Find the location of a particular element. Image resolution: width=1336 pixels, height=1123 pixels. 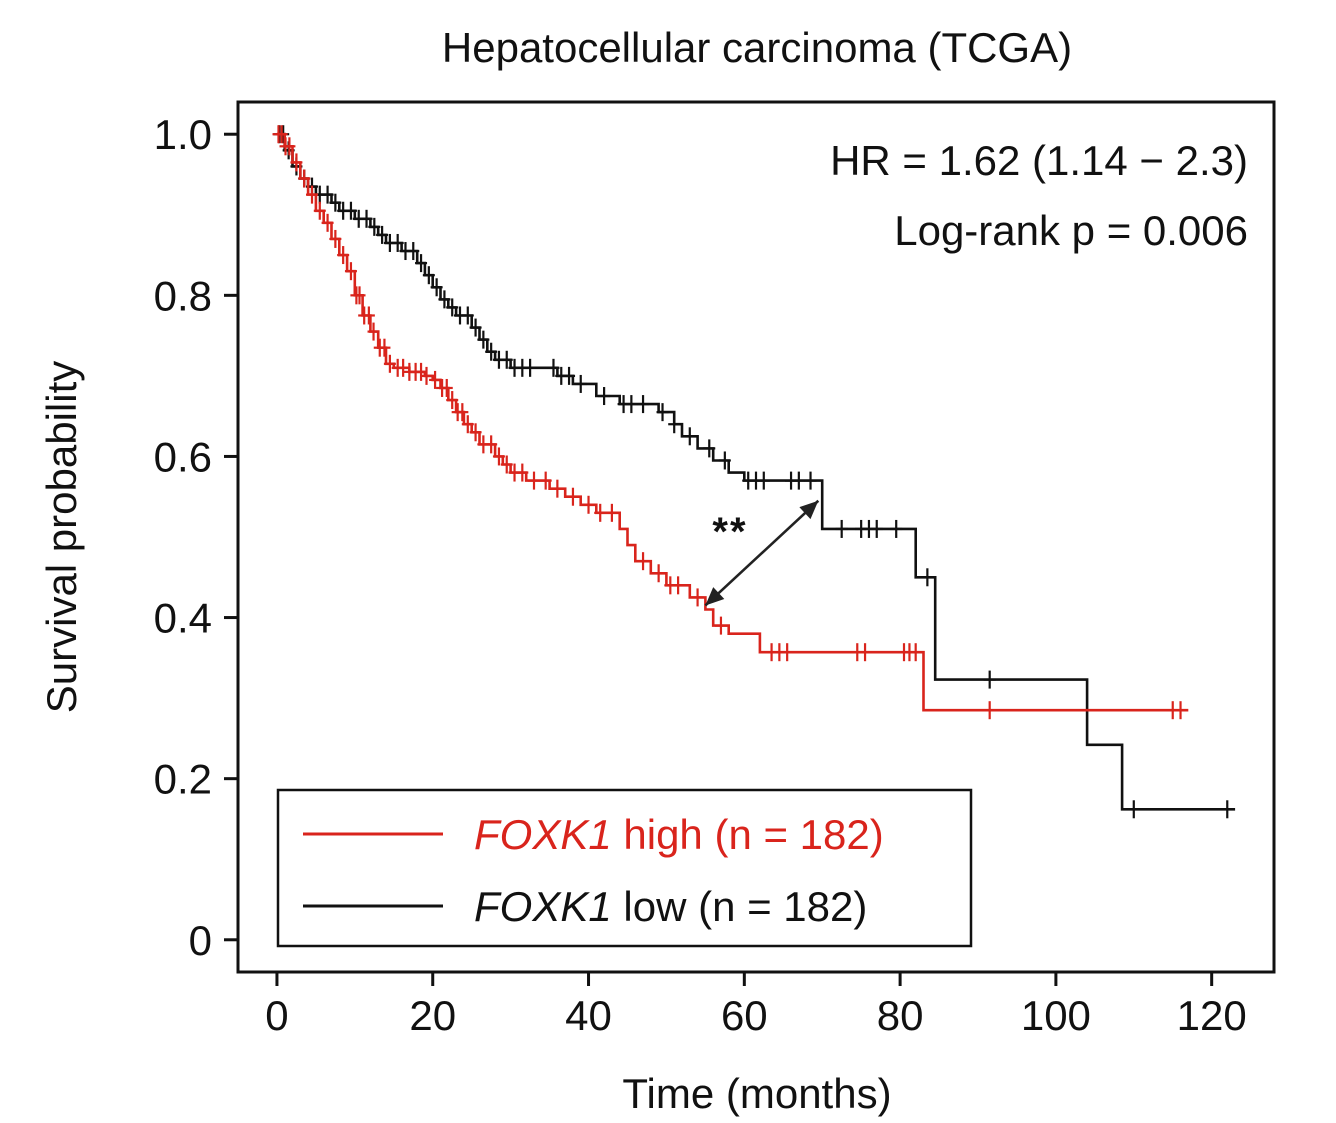

difference-arrow is located at coordinates (762, 553).